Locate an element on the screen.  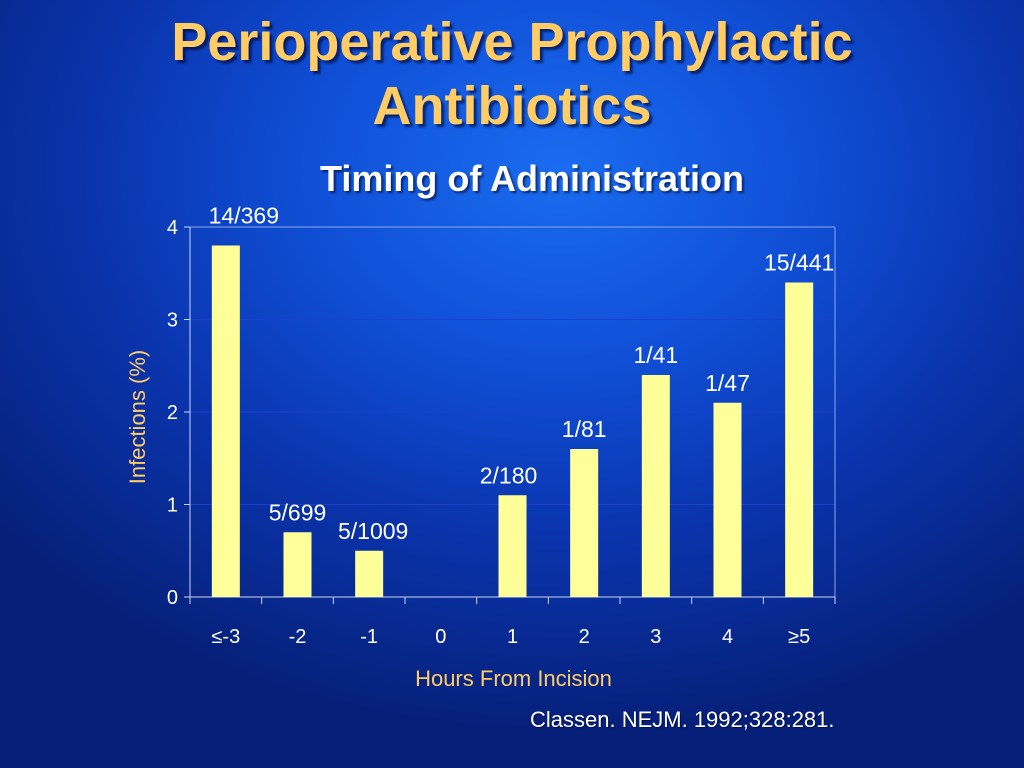
y-tick-label-2: 2 is located at coordinates (172, 413).